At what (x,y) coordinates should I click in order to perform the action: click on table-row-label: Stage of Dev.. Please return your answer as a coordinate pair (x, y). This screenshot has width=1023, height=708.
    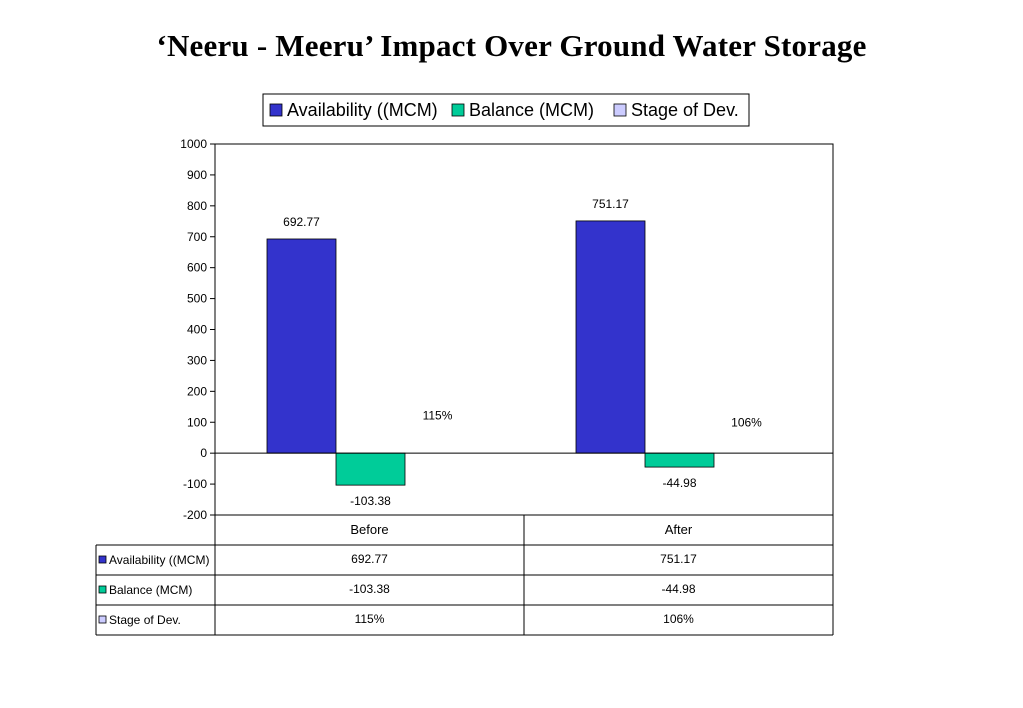
    Looking at the image, I should click on (145, 620).